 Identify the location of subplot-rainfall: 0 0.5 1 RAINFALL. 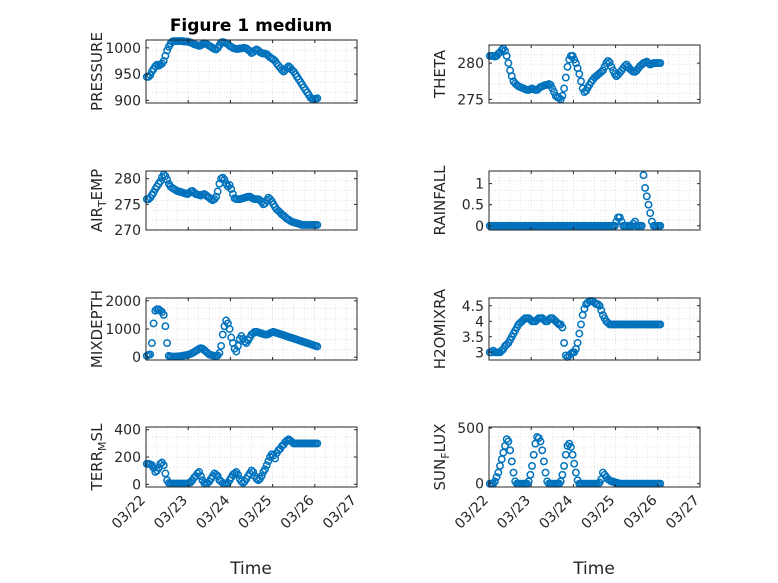
(566, 200).